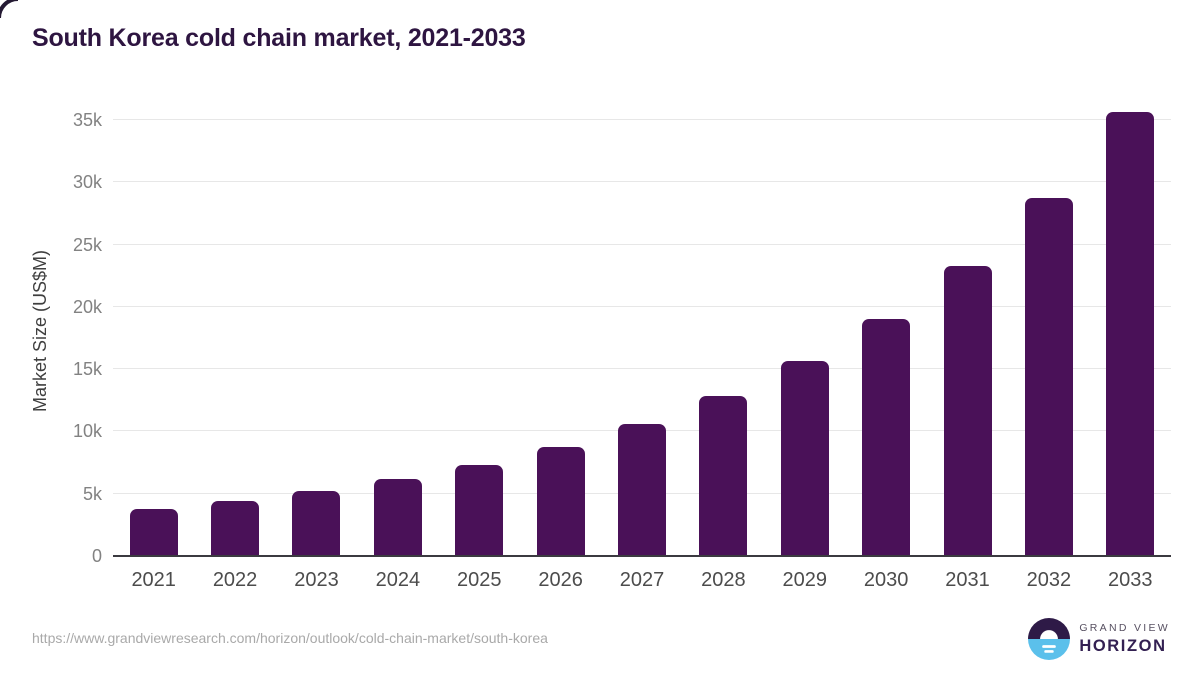 Image resolution: width=1200 pixels, height=675 pixels. What do you see at coordinates (87, 182) in the screenshot?
I see `y-tick-label-30k: 30k` at bounding box center [87, 182].